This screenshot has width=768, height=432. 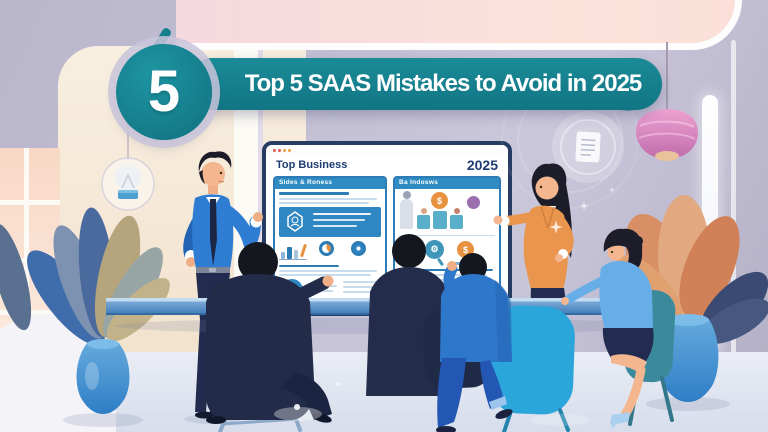 What do you see at coordinates (295, 221) in the screenshot?
I see `hexagon-badge-icon` at bounding box center [295, 221].